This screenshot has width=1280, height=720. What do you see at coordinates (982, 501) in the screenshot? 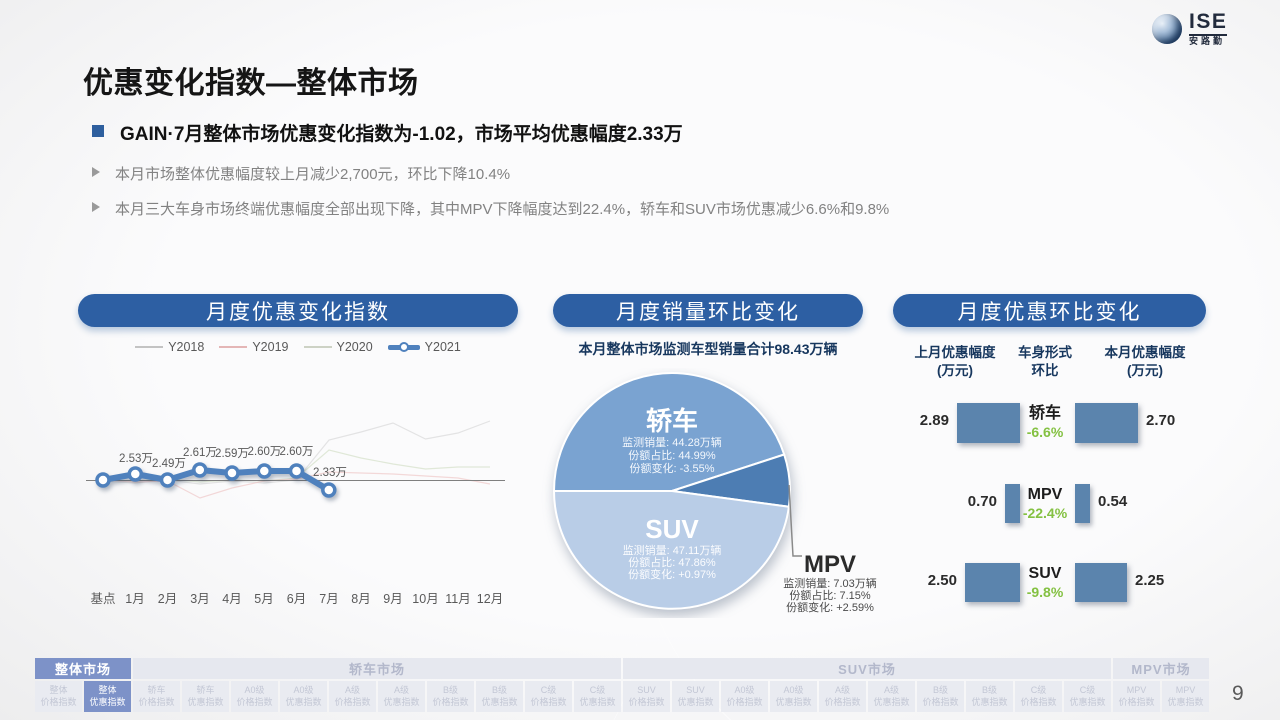
I see `mpv-prev-value: 0.70` at bounding box center [982, 501].